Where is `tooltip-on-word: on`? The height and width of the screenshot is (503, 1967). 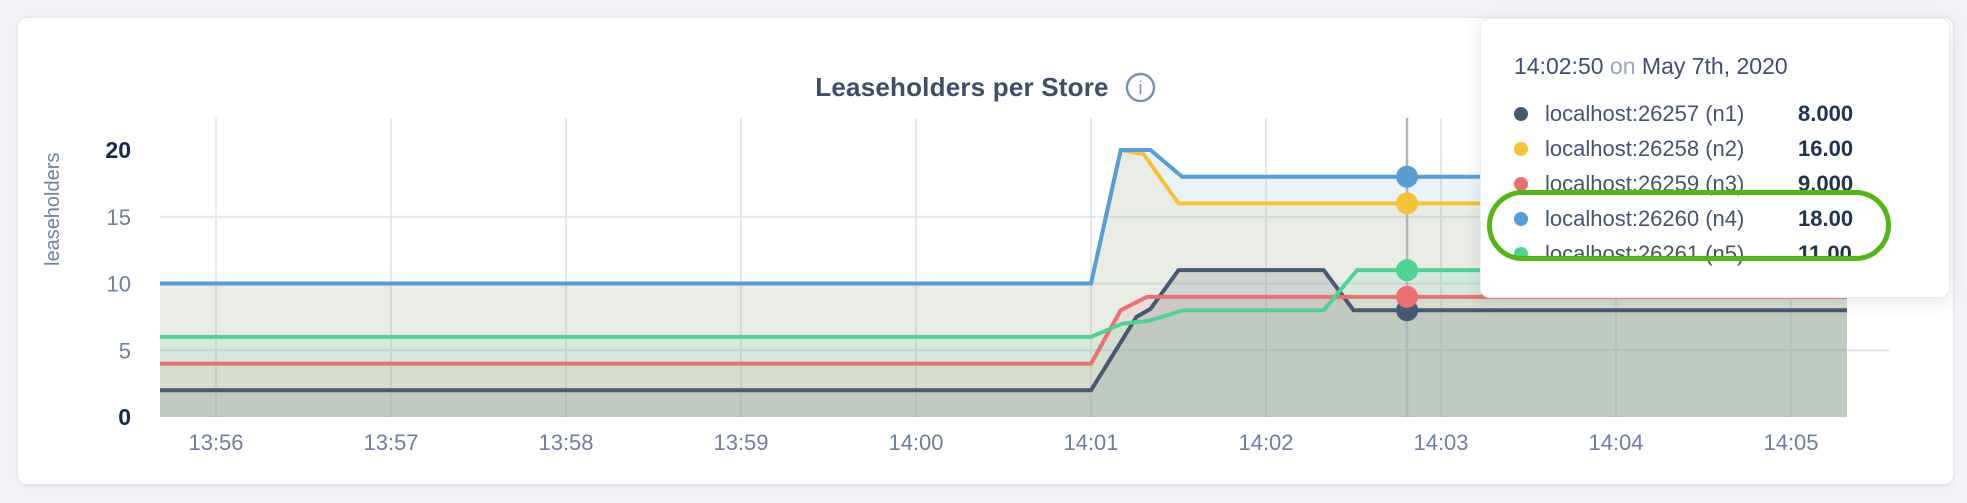
tooltip-on-word: on is located at coordinates (1622, 66).